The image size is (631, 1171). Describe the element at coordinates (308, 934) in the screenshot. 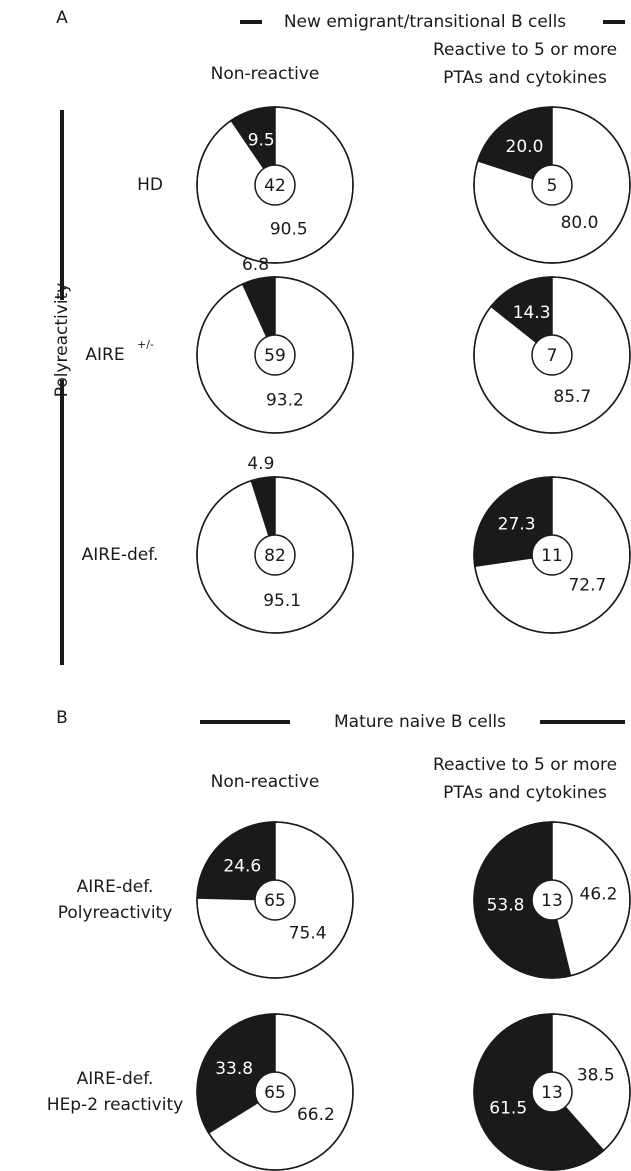

I see `value-label: 75.4` at that location.